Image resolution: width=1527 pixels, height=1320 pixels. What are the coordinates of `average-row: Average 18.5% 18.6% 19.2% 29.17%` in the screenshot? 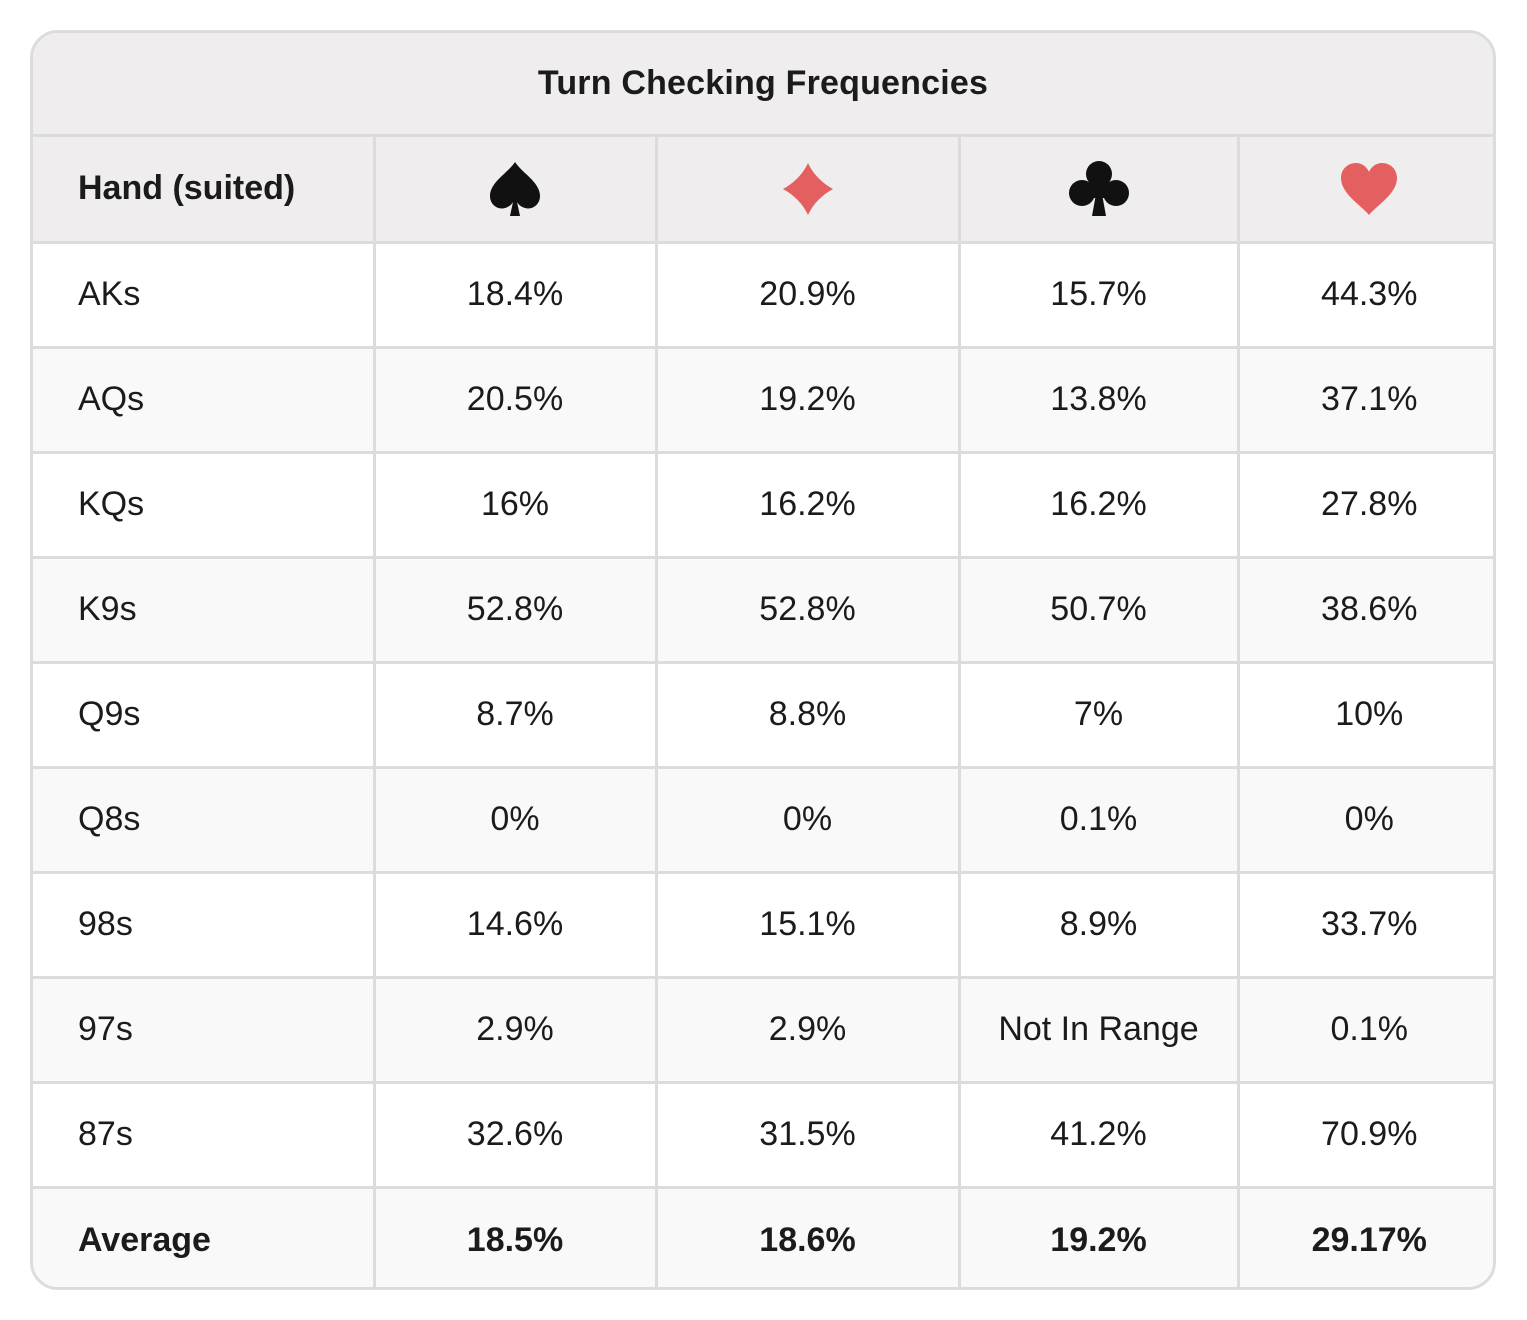 It's located at (763, 1237).